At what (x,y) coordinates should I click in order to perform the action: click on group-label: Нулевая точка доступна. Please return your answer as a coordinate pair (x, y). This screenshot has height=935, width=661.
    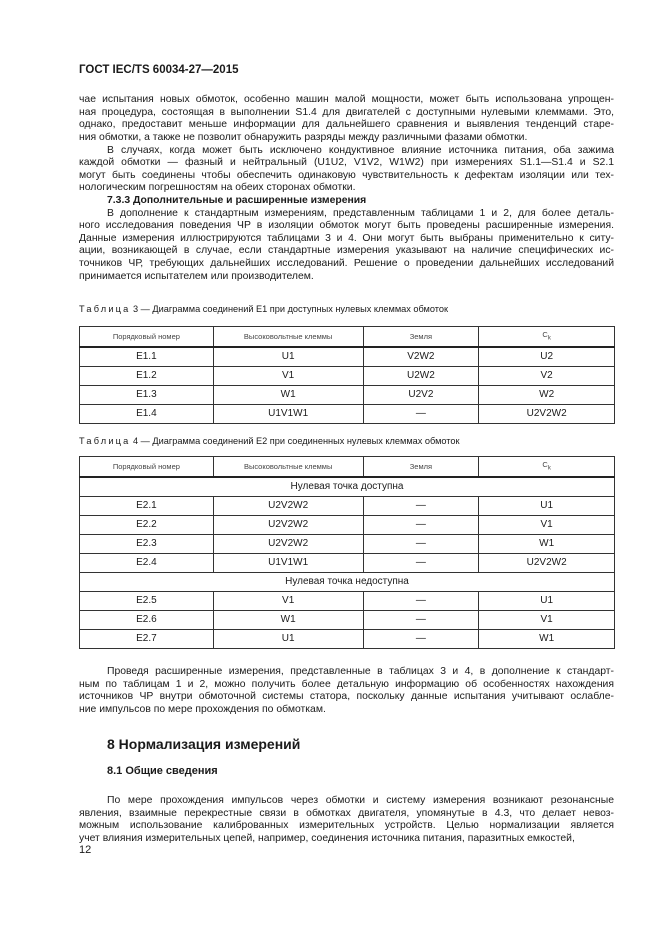
    Looking at the image, I should click on (347, 486).